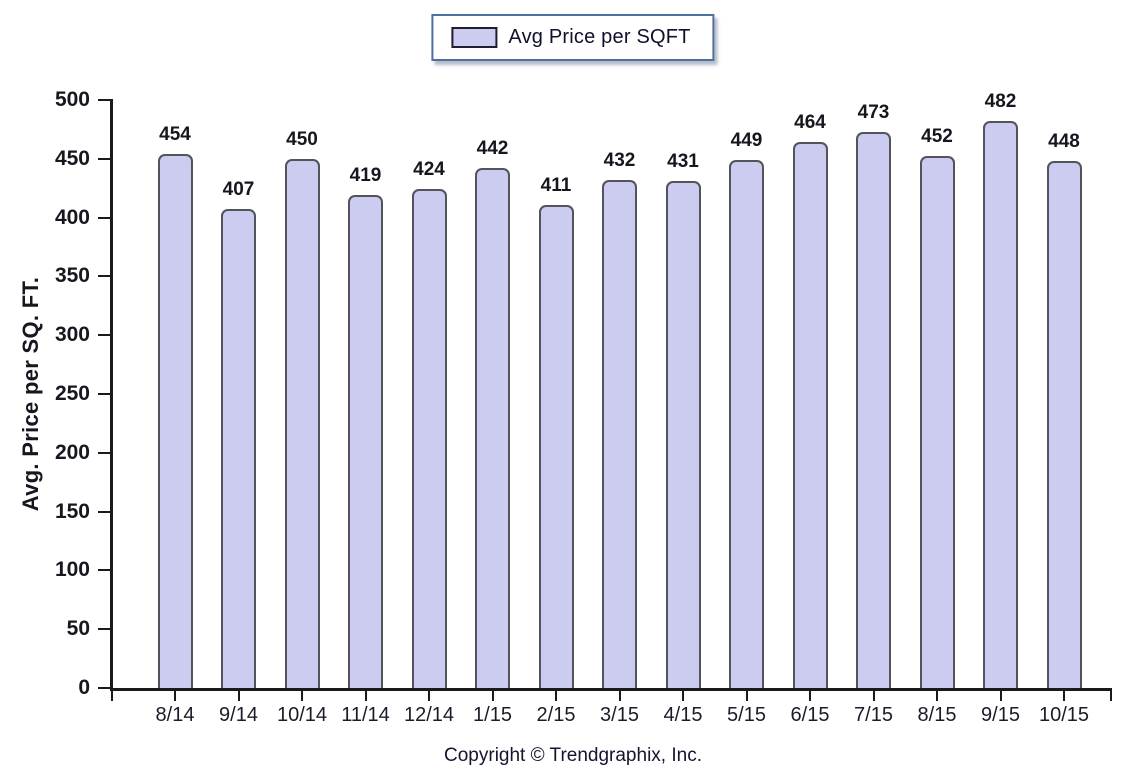 This screenshot has width=1146, height=782. What do you see at coordinates (429, 715) in the screenshot?
I see `x-tick-label: 12/14` at bounding box center [429, 715].